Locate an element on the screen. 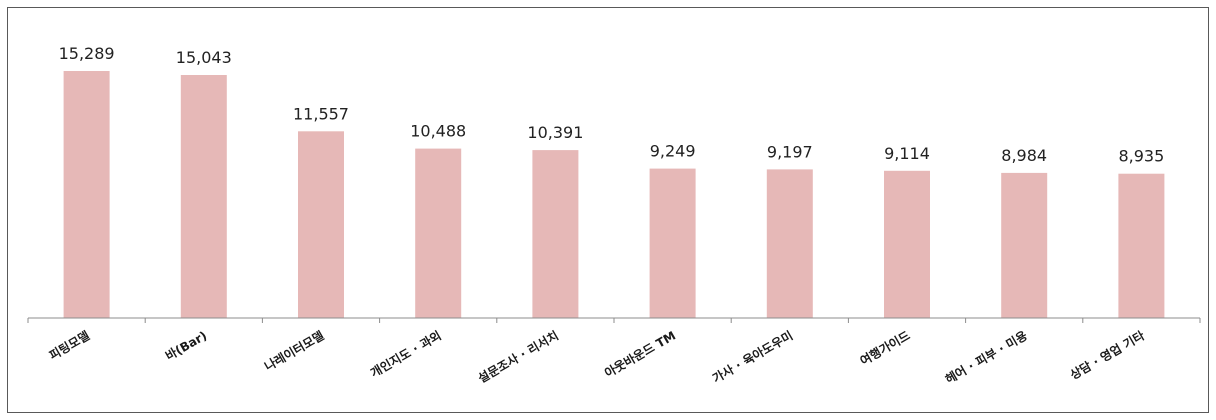  tick-label: 나레이터모델 is located at coordinates (294, 351).